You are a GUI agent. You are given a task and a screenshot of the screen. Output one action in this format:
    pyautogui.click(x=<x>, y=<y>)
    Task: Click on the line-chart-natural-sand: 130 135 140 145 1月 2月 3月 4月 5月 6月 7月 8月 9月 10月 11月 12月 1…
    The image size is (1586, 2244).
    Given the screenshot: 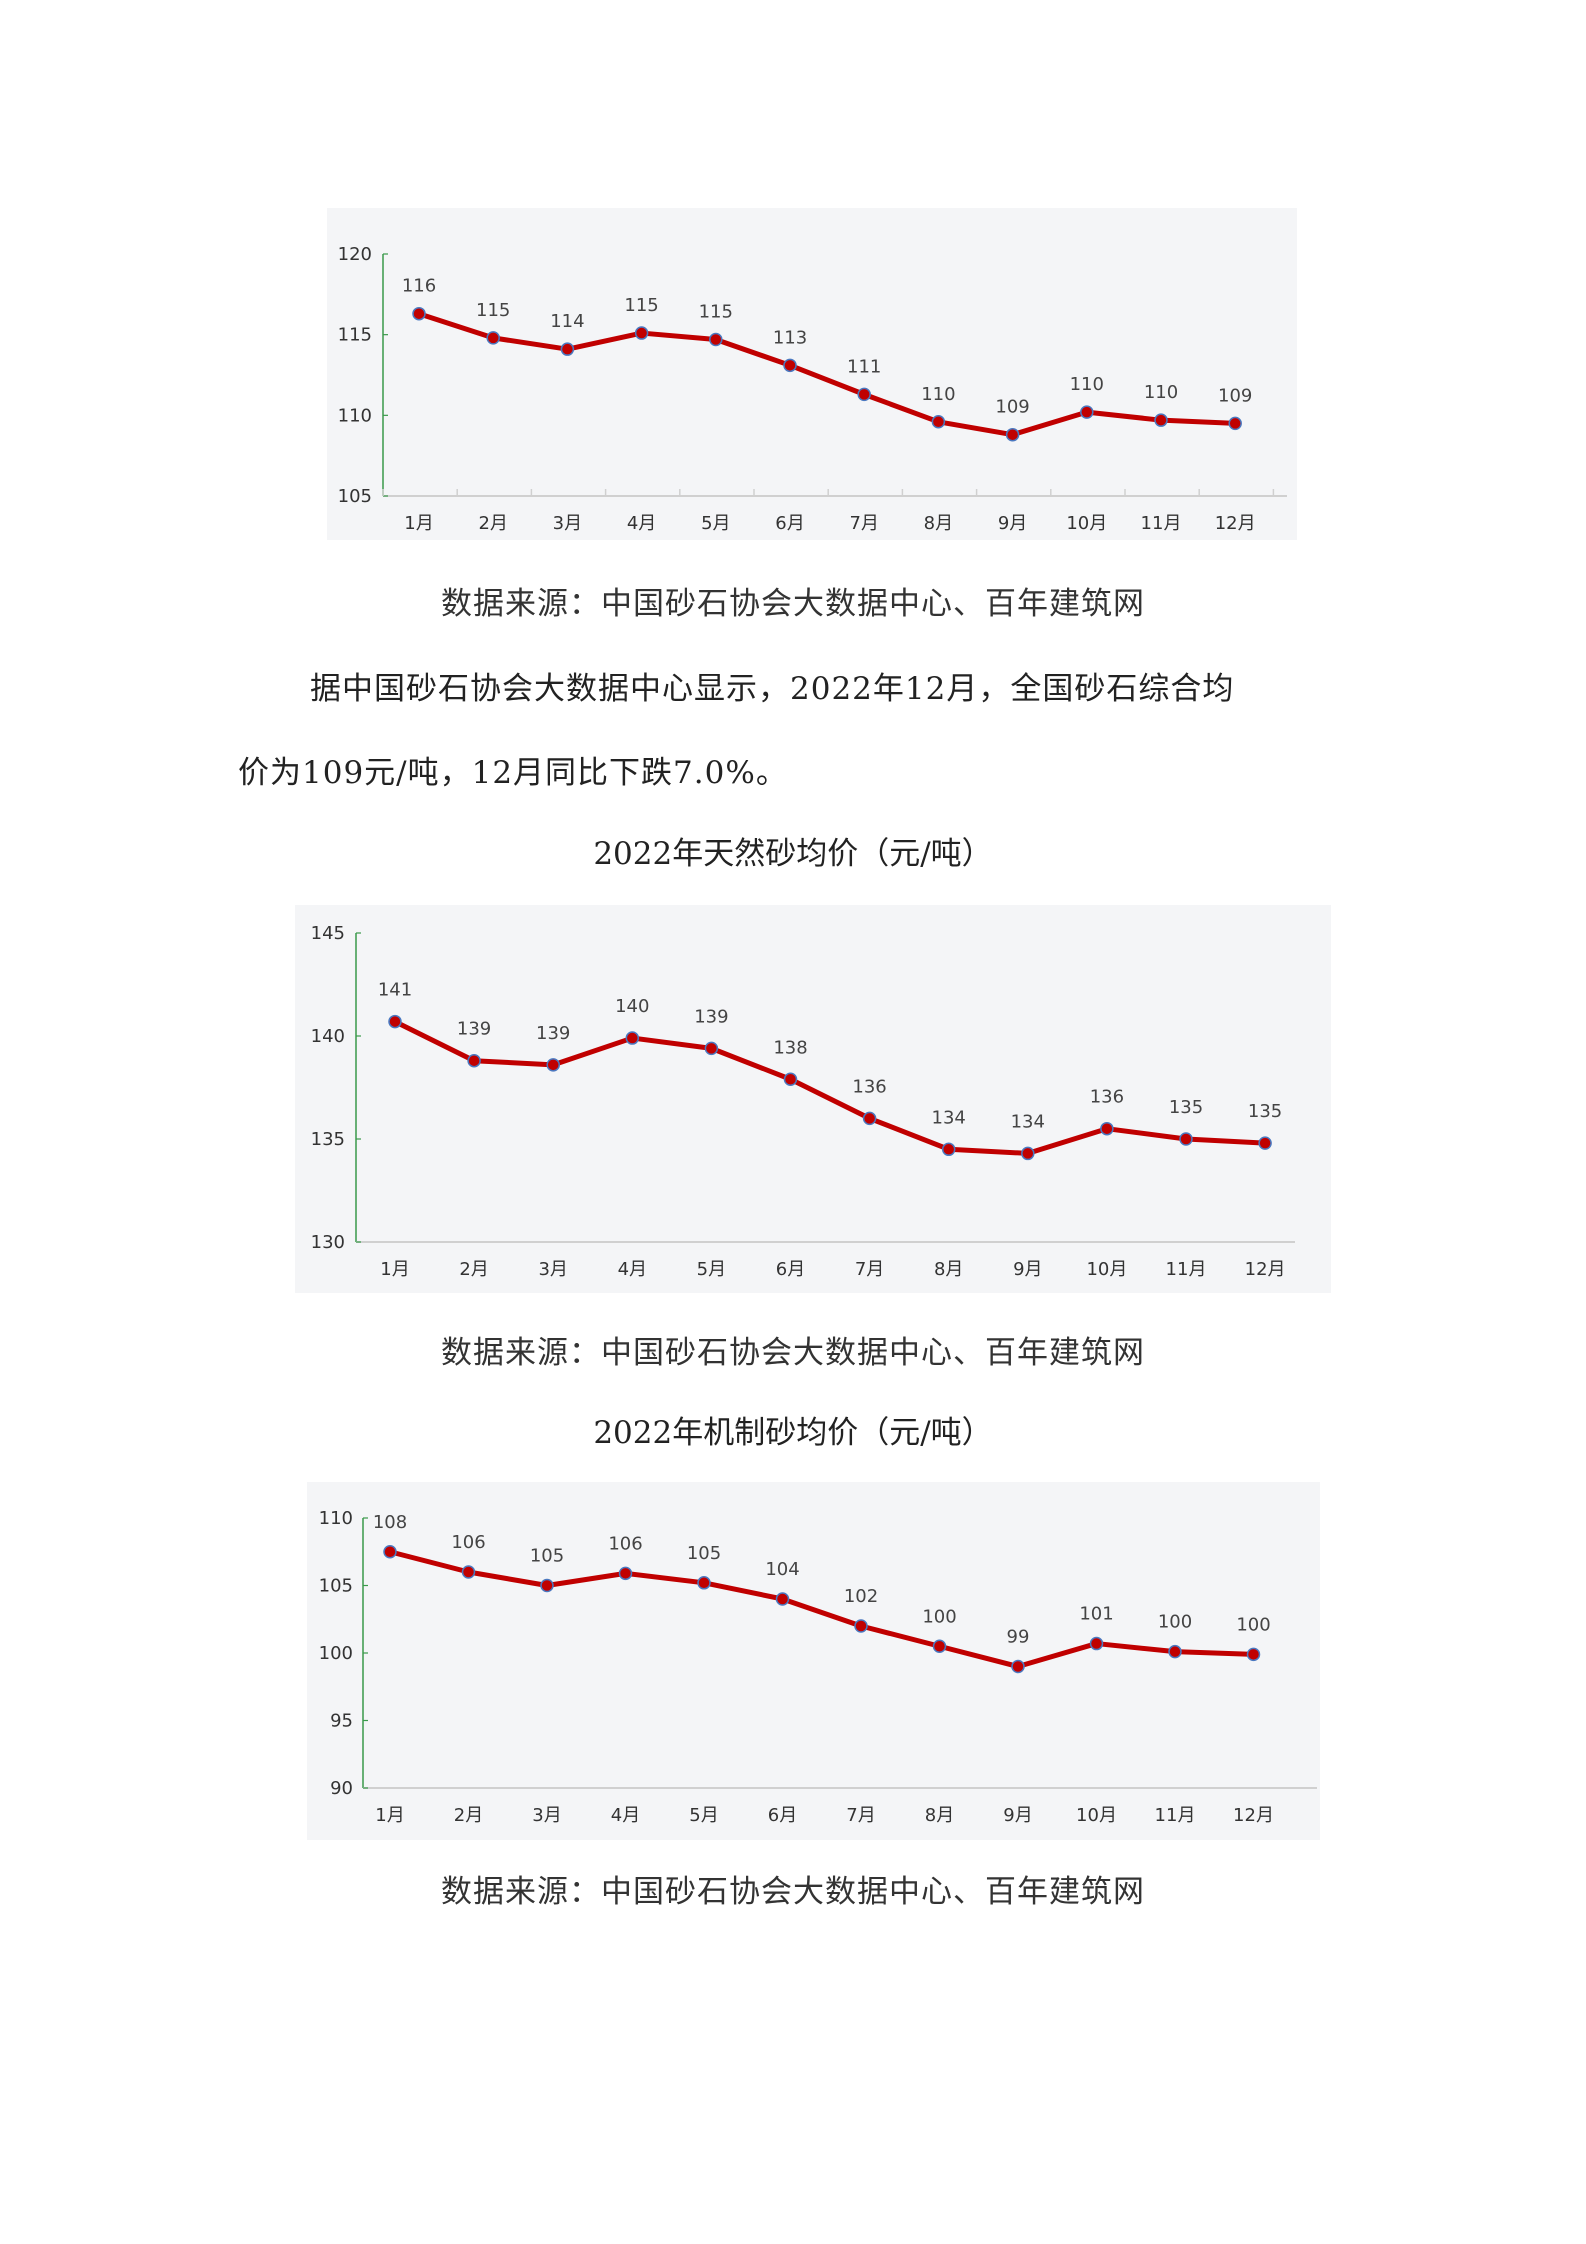 What is the action you would take?
    pyautogui.click(x=803, y=1101)
    